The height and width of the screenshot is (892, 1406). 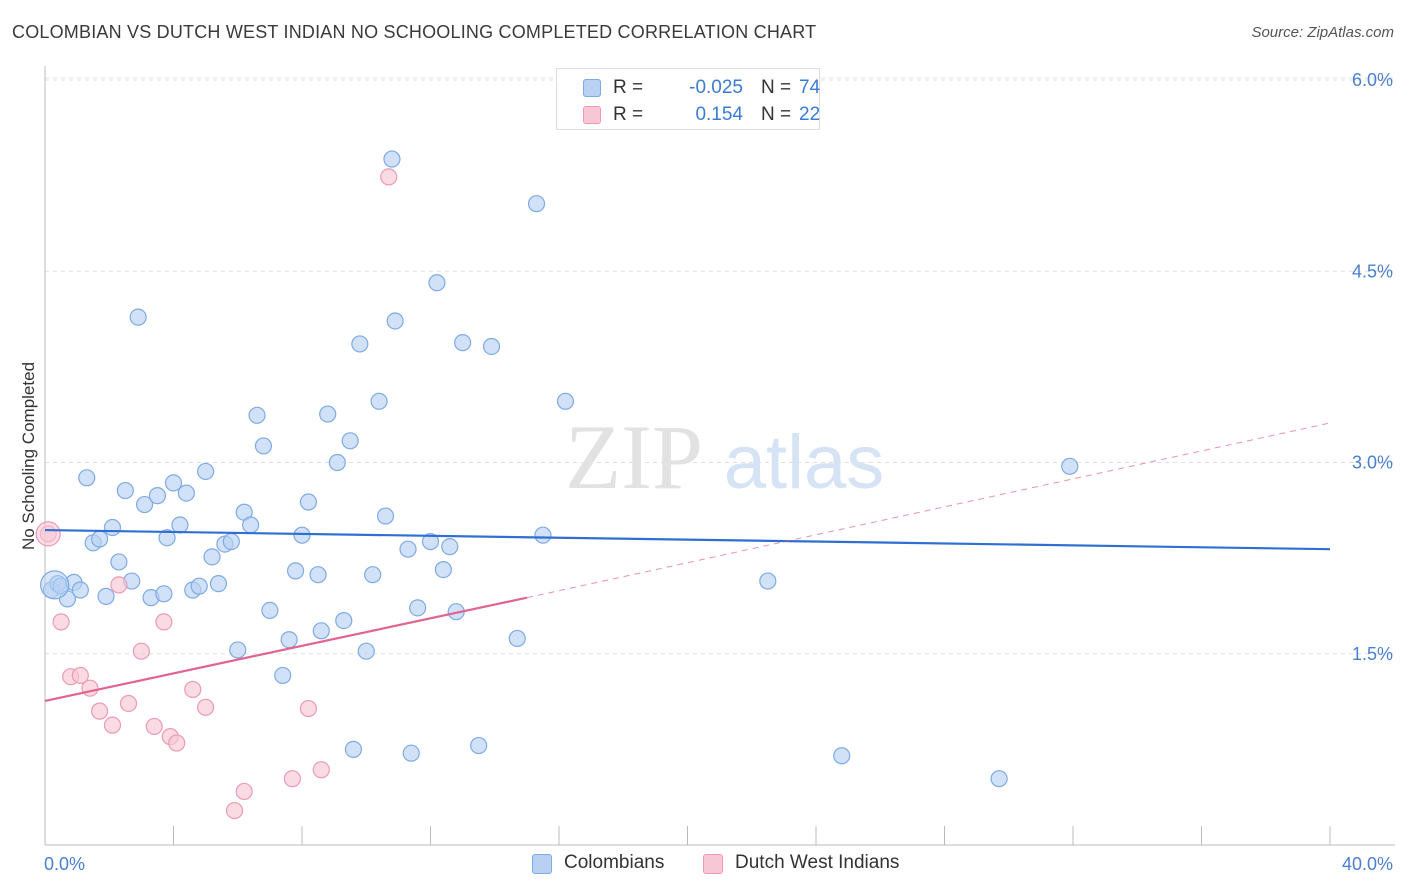 What do you see at coordinates (55, 585) in the screenshot?
I see `data-point-colombians-cluster` at bounding box center [55, 585].